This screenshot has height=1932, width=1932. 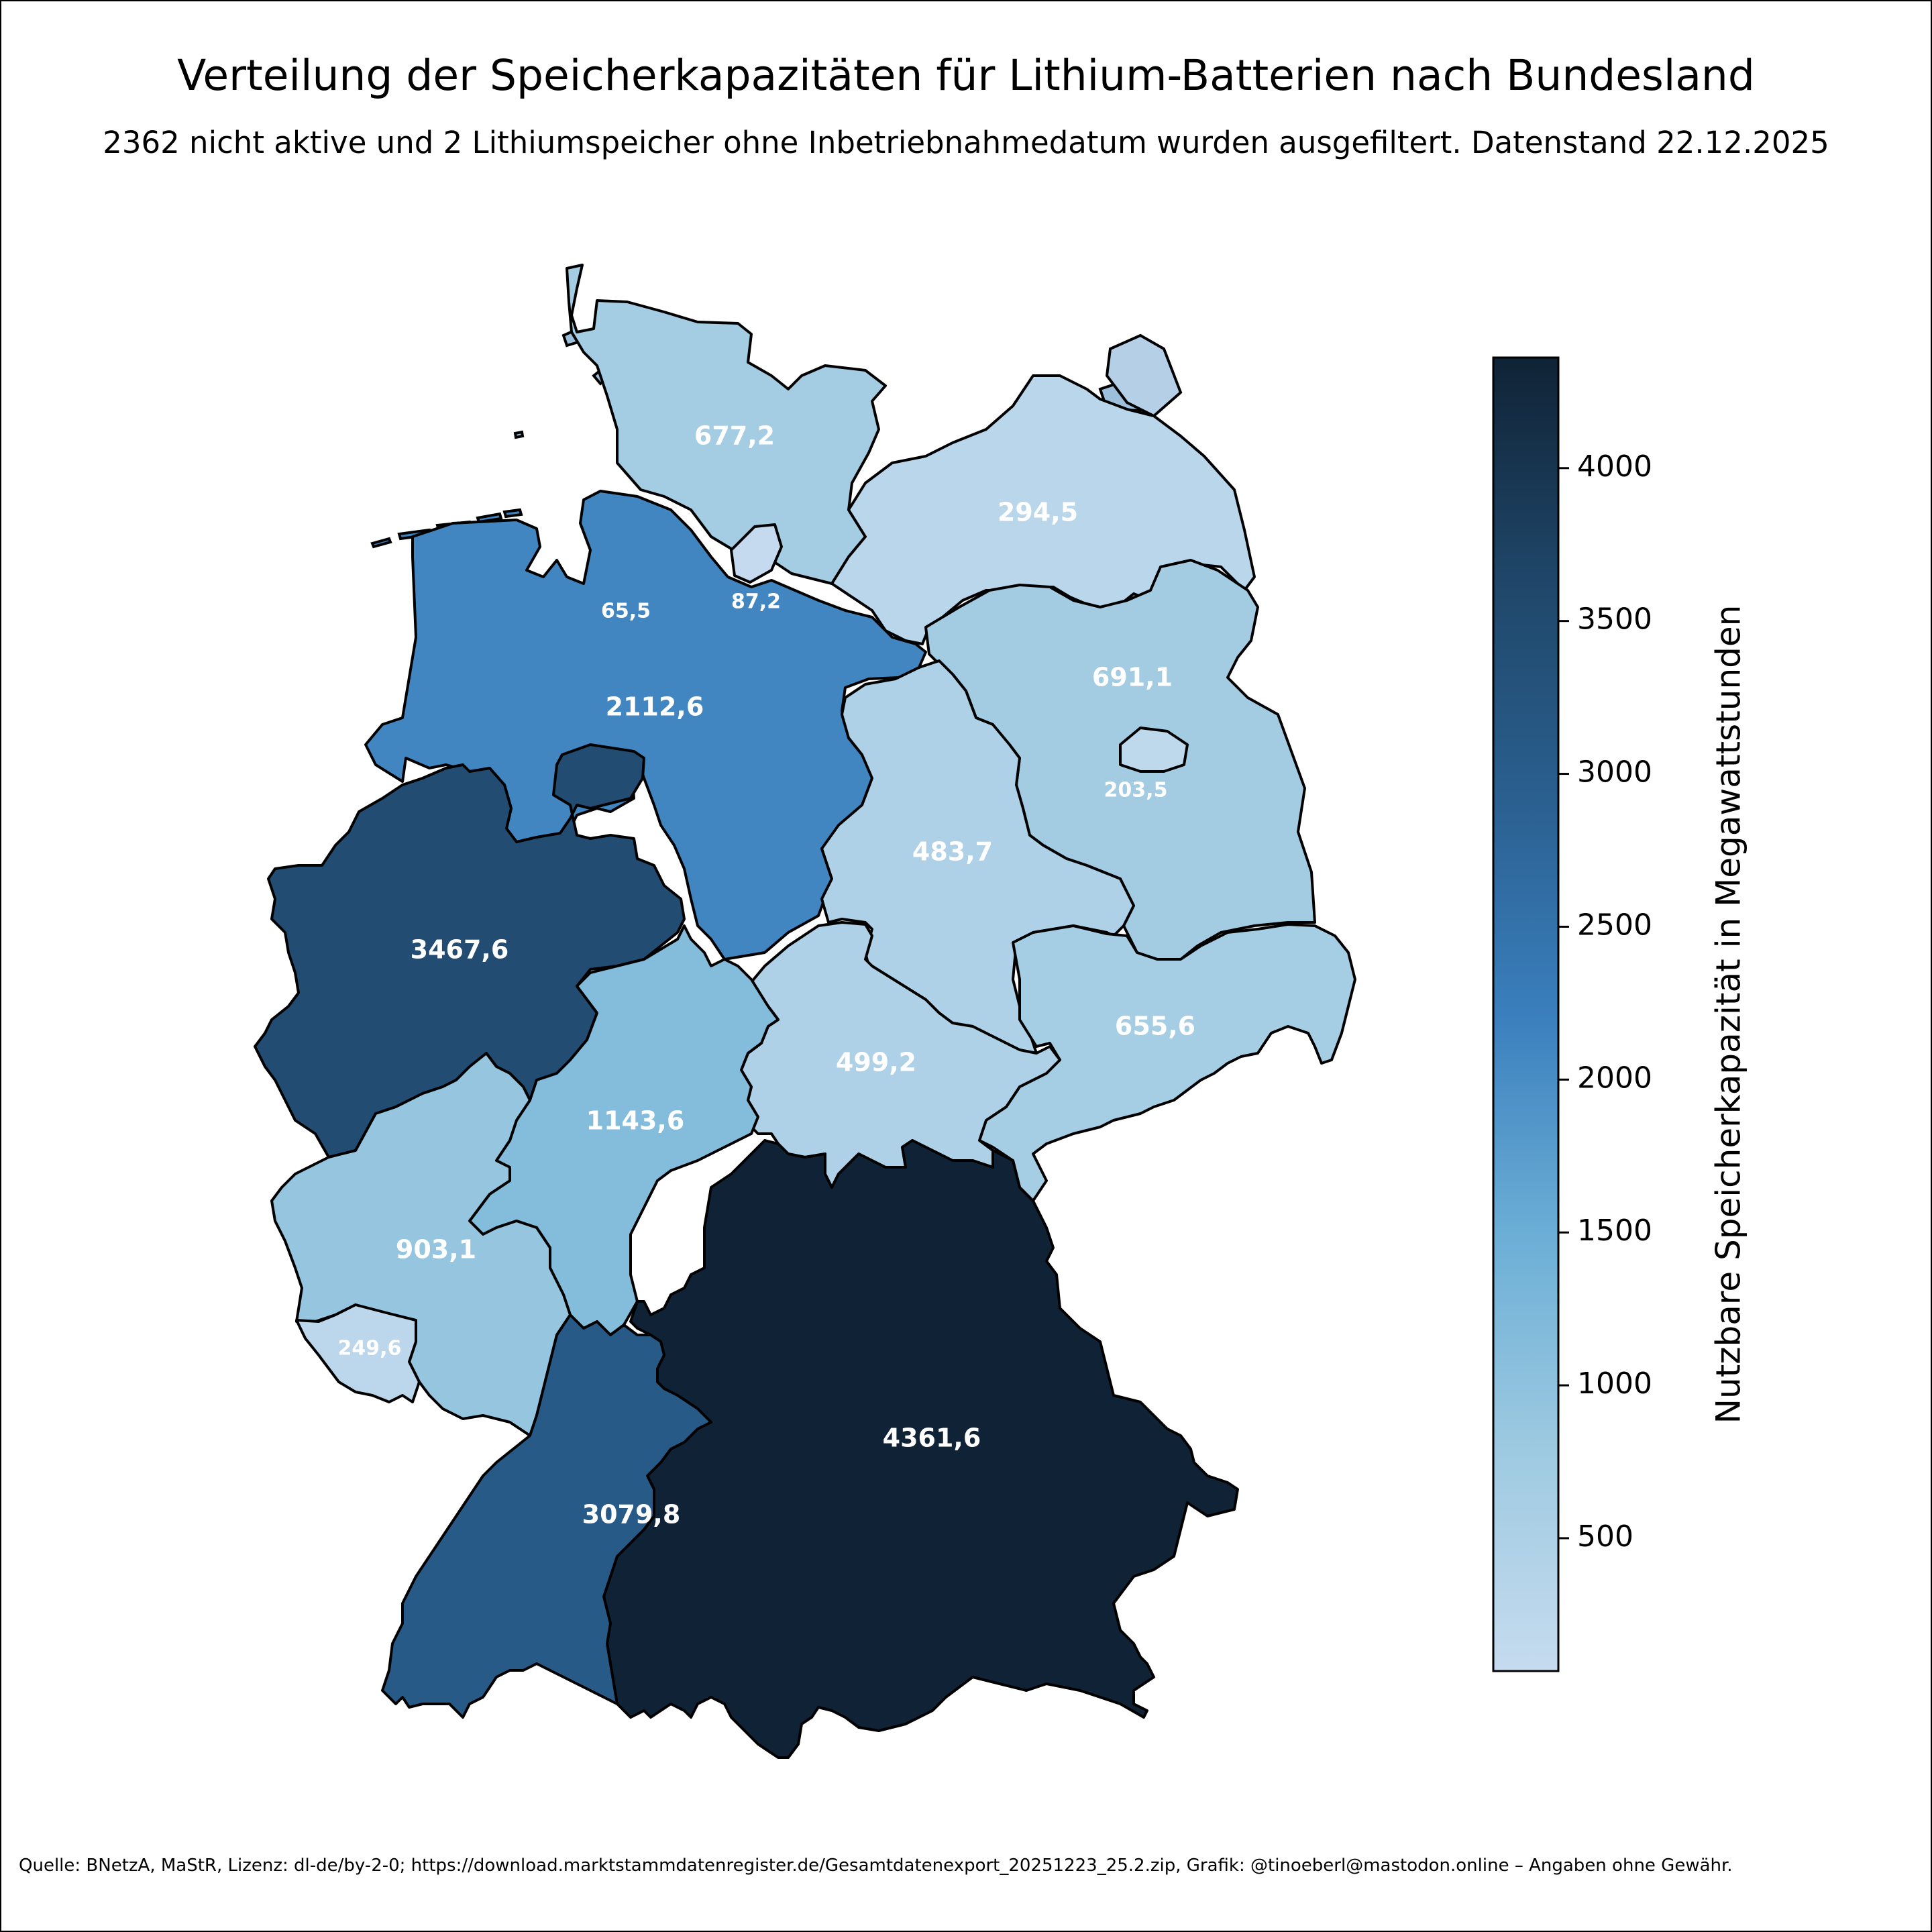 I want to click on value-label-hamburg: 87,2, so click(x=756, y=602).